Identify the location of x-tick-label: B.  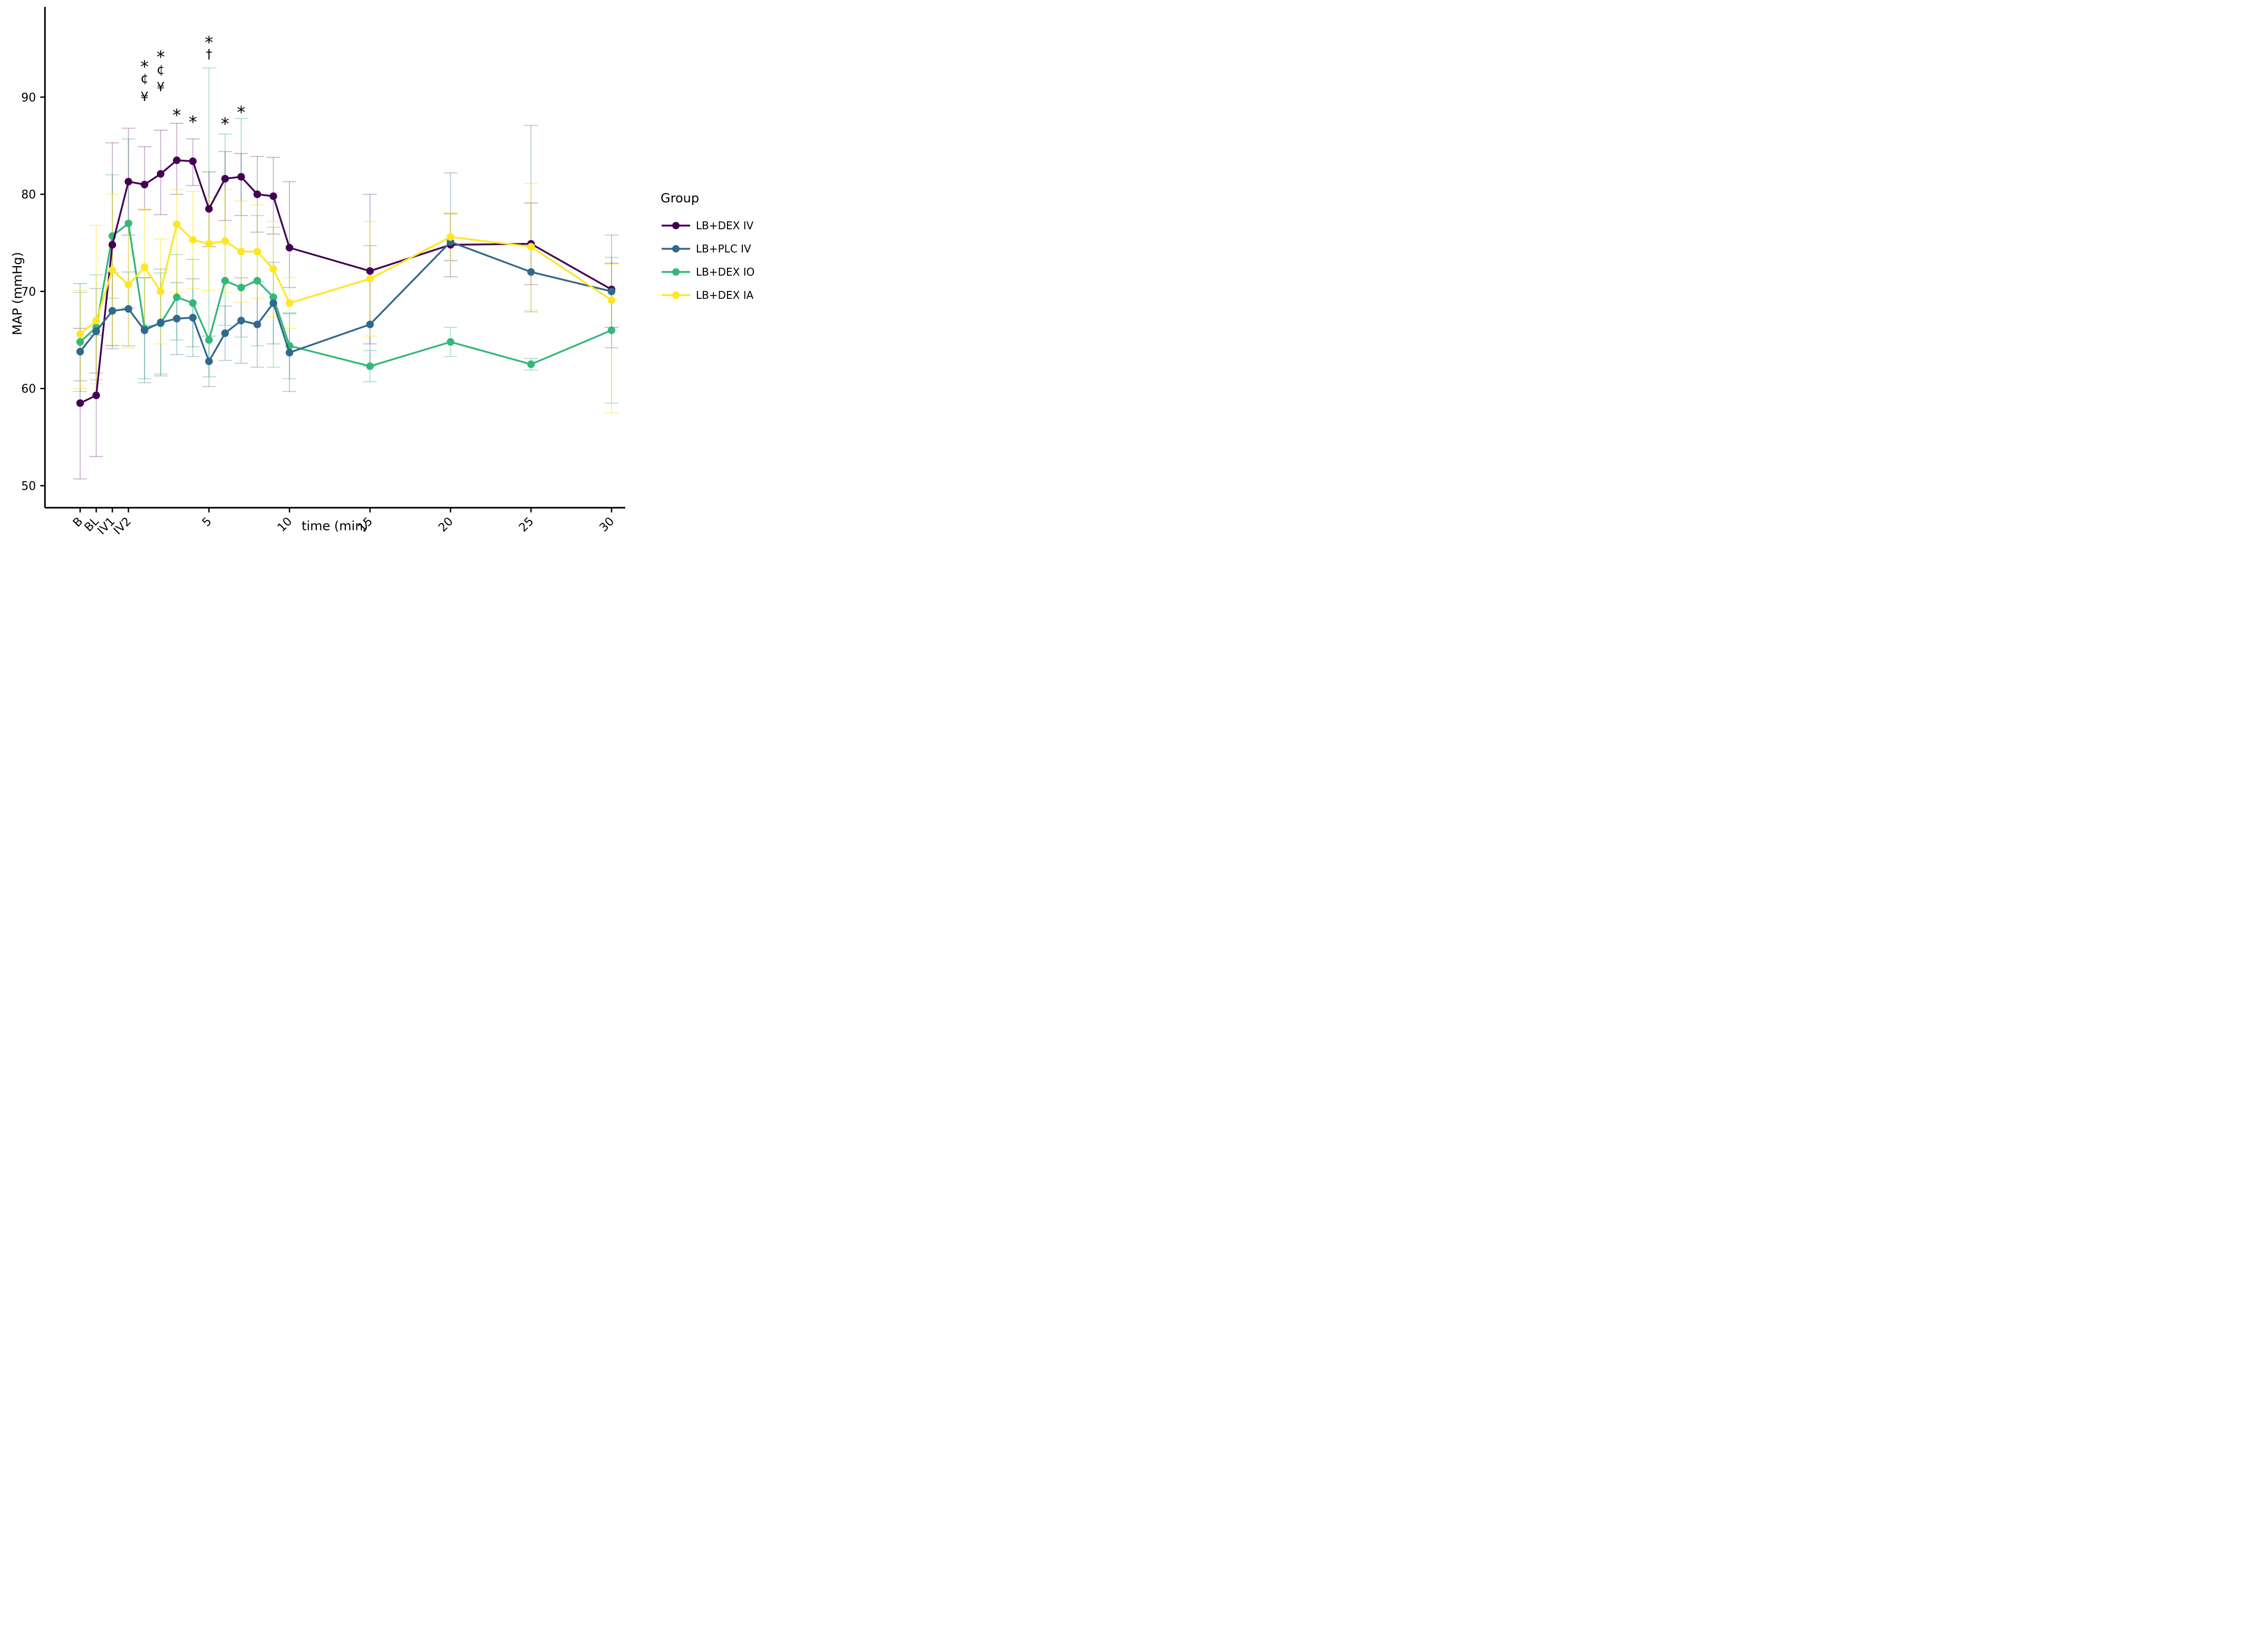
(78, 522).